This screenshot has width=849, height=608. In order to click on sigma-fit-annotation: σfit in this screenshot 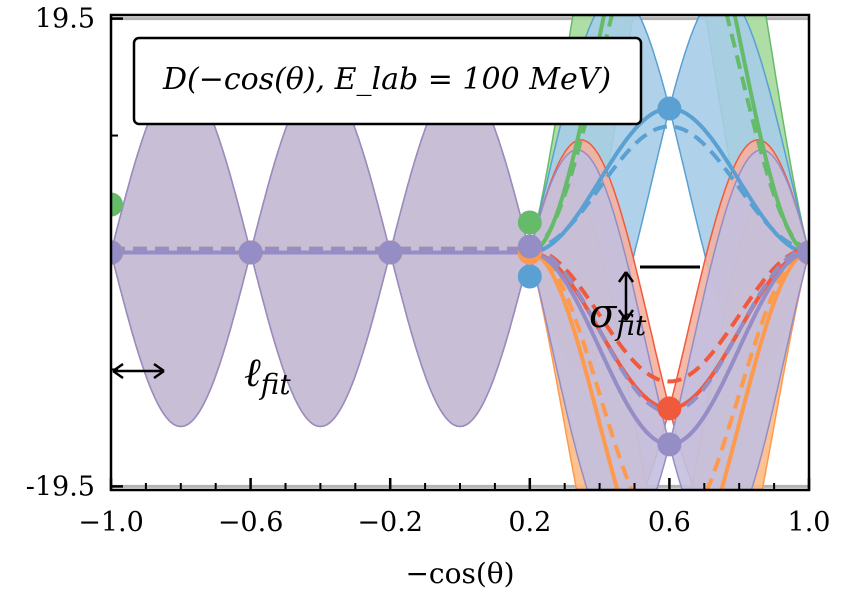, I will do `click(644, 303)`.